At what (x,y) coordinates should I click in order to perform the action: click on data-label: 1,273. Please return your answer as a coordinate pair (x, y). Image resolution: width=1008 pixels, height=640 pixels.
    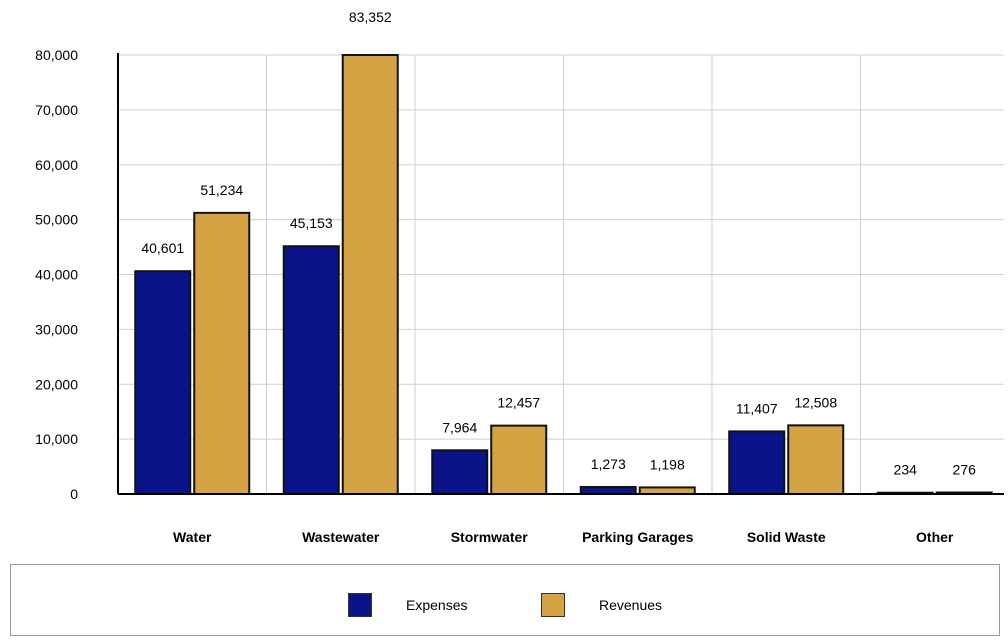
    Looking at the image, I should click on (608, 464).